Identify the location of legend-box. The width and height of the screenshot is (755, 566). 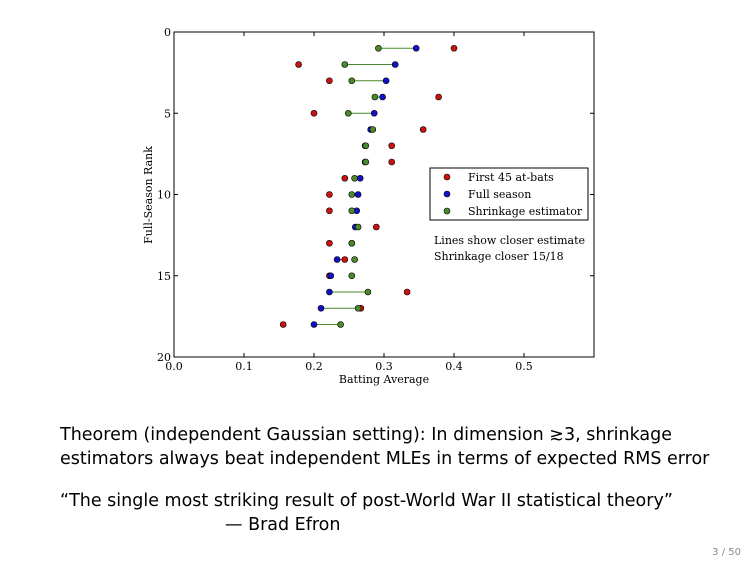
(509, 194).